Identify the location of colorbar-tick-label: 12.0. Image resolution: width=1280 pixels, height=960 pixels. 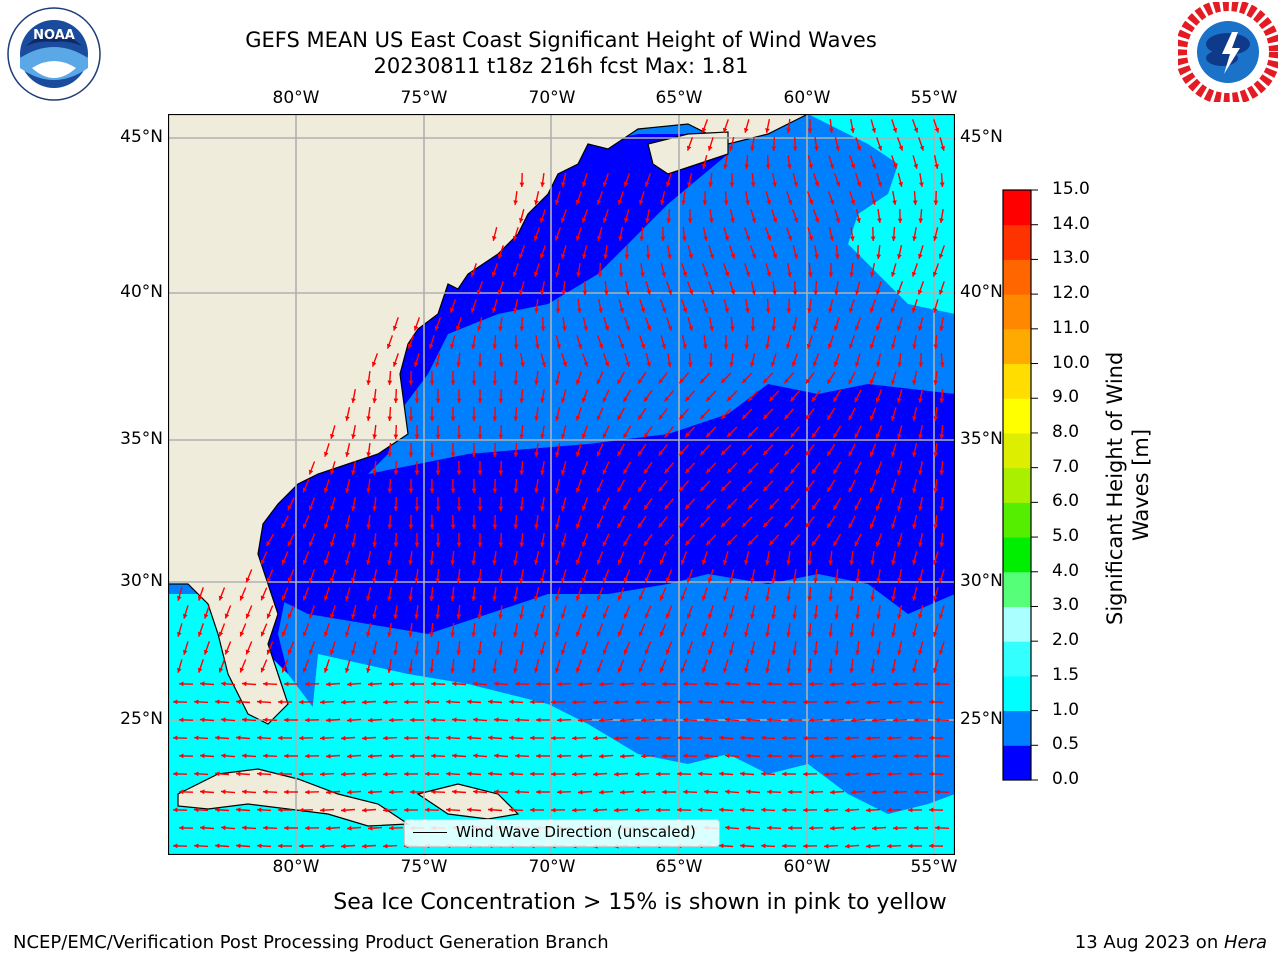
(1071, 293).